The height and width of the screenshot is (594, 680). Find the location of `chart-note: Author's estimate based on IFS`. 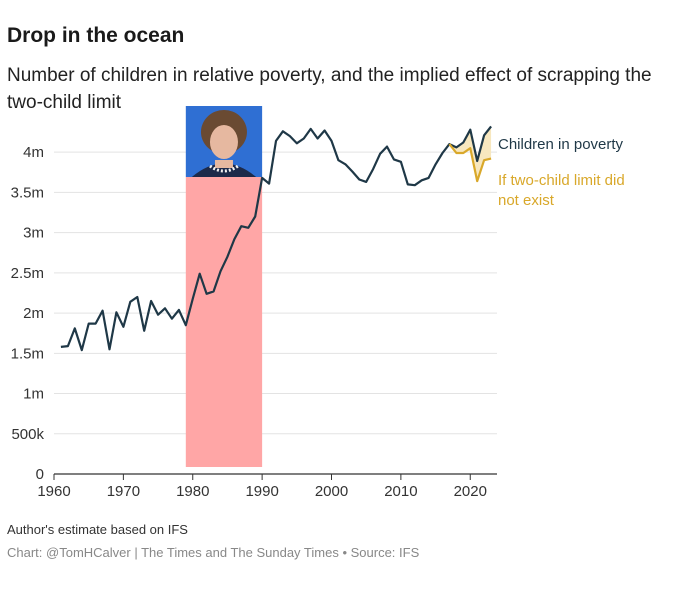

chart-note: Author's estimate based on IFS is located at coordinates (97, 529).